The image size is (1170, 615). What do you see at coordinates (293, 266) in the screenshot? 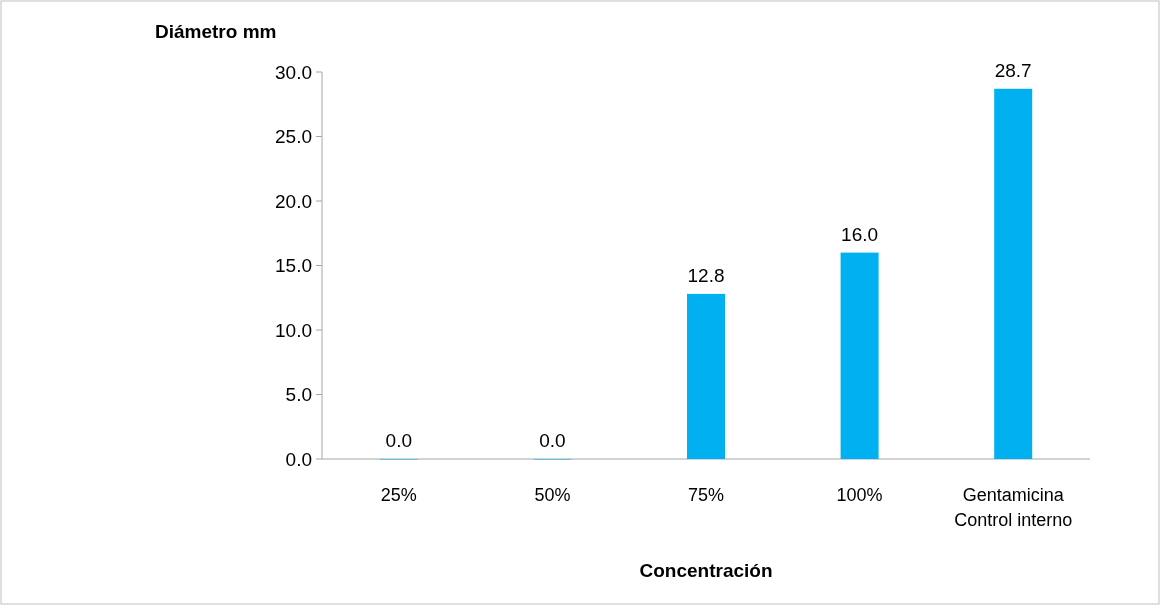
I see `y-tick-label: 15.0` at bounding box center [293, 266].